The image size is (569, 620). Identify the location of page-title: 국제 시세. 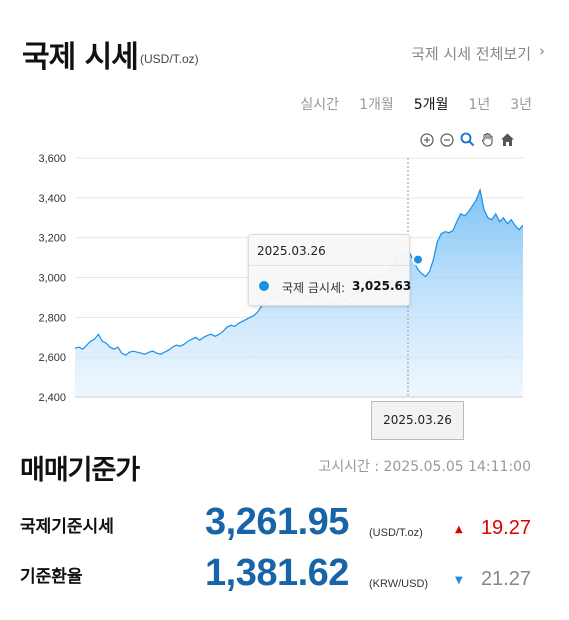
(80, 57).